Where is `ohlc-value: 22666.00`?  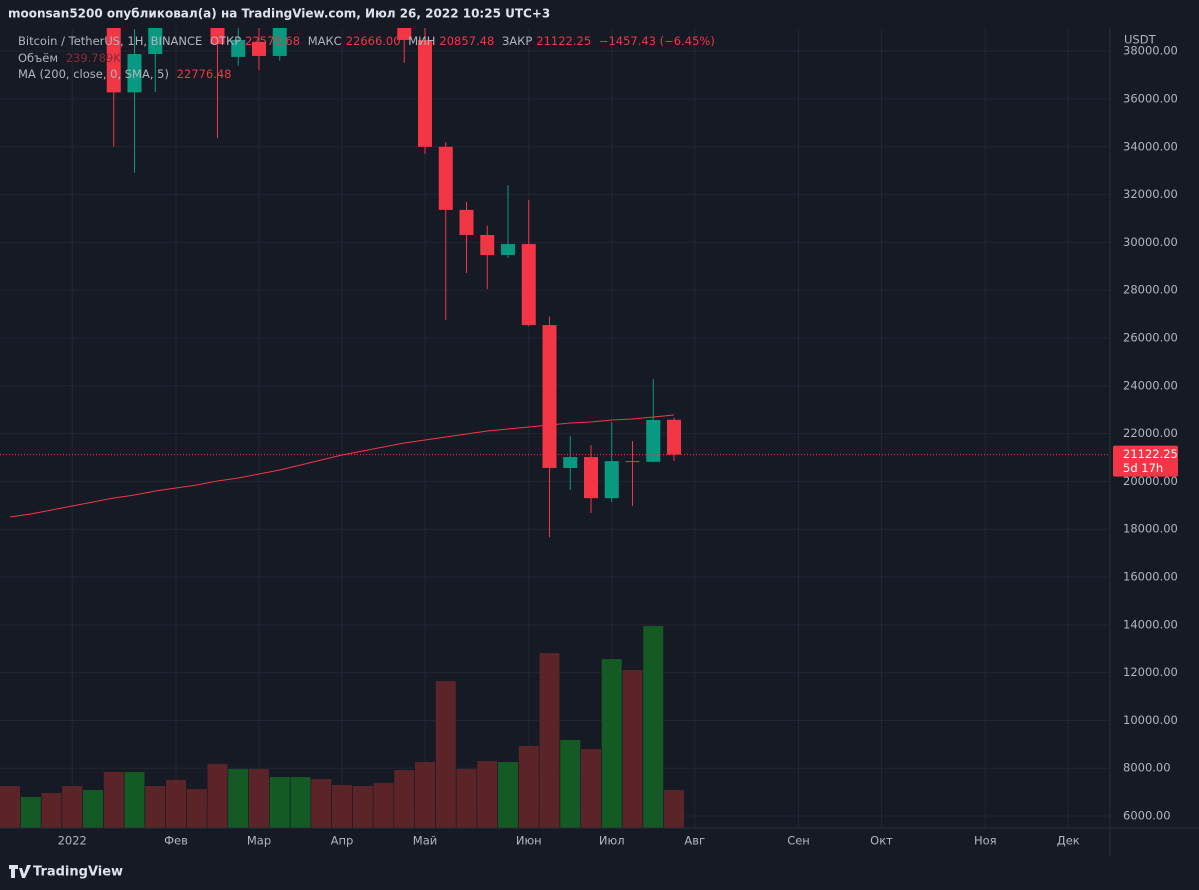 ohlc-value: 22666.00 is located at coordinates (373, 41).